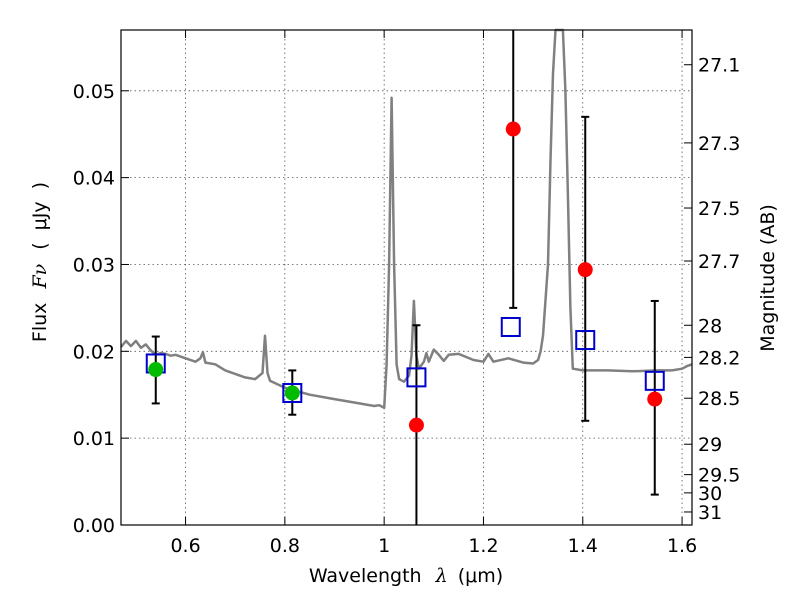 The image size is (800, 600). Describe the element at coordinates (710, 494) in the screenshot. I see `magnitude-tick-label: 30` at that location.